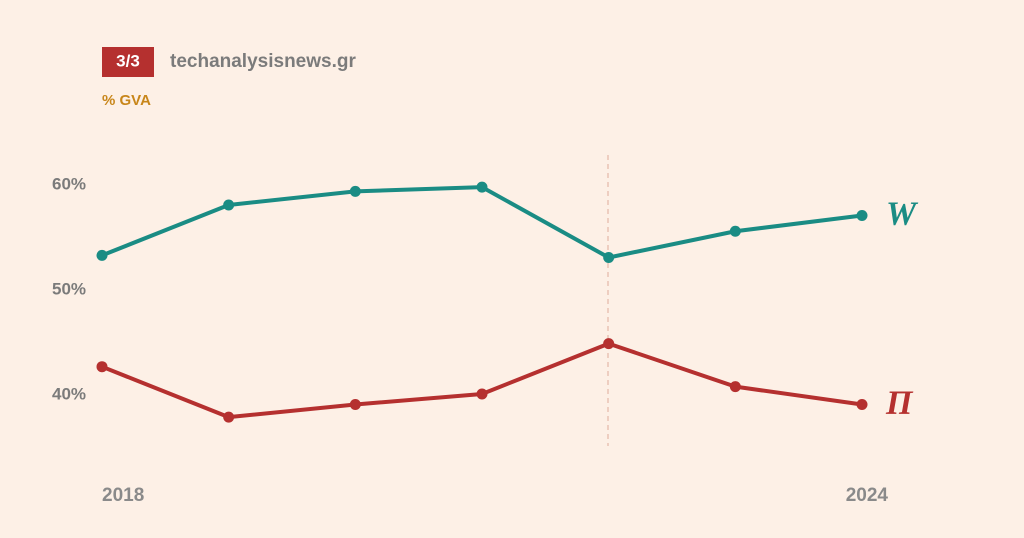  What do you see at coordinates (123, 495) in the screenshot?
I see `x-tick-label: 2018` at bounding box center [123, 495].